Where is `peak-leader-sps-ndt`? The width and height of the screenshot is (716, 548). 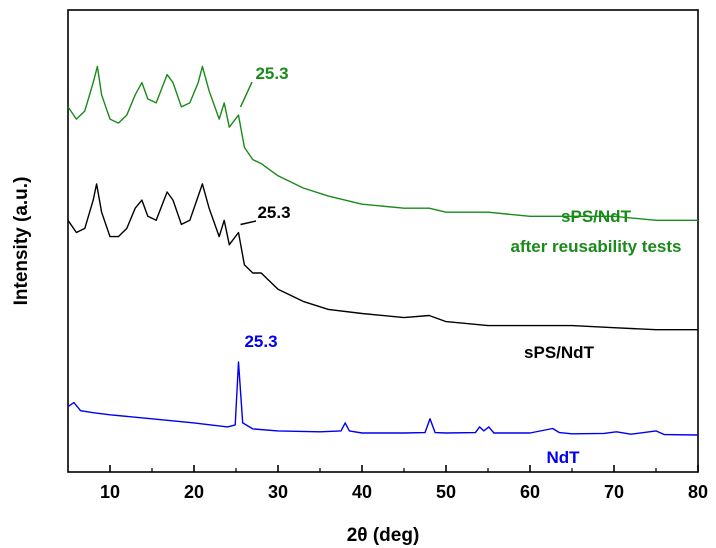 peak-leader-sps-ndt is located at coordinates (248, 223).